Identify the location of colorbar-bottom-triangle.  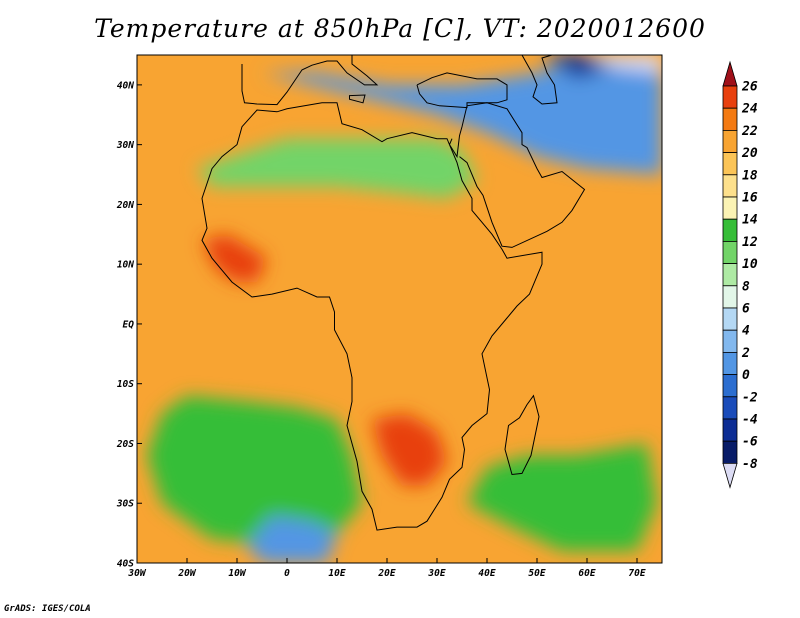
(730, 475).